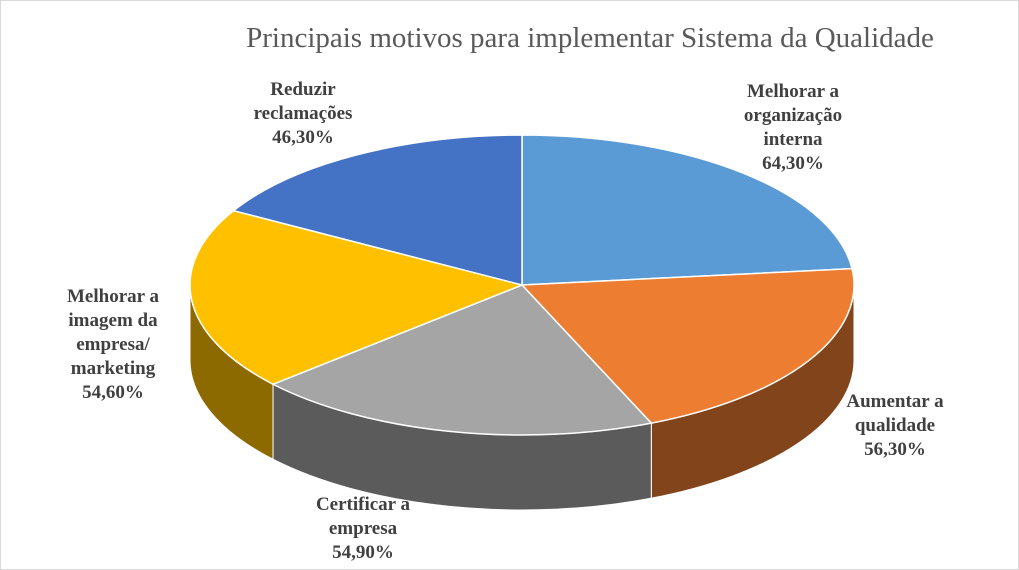  What do you see at coordinates (363, 552) in the screenshot?
I see `value-label: 54,90%` at bounding box center [363, 552].